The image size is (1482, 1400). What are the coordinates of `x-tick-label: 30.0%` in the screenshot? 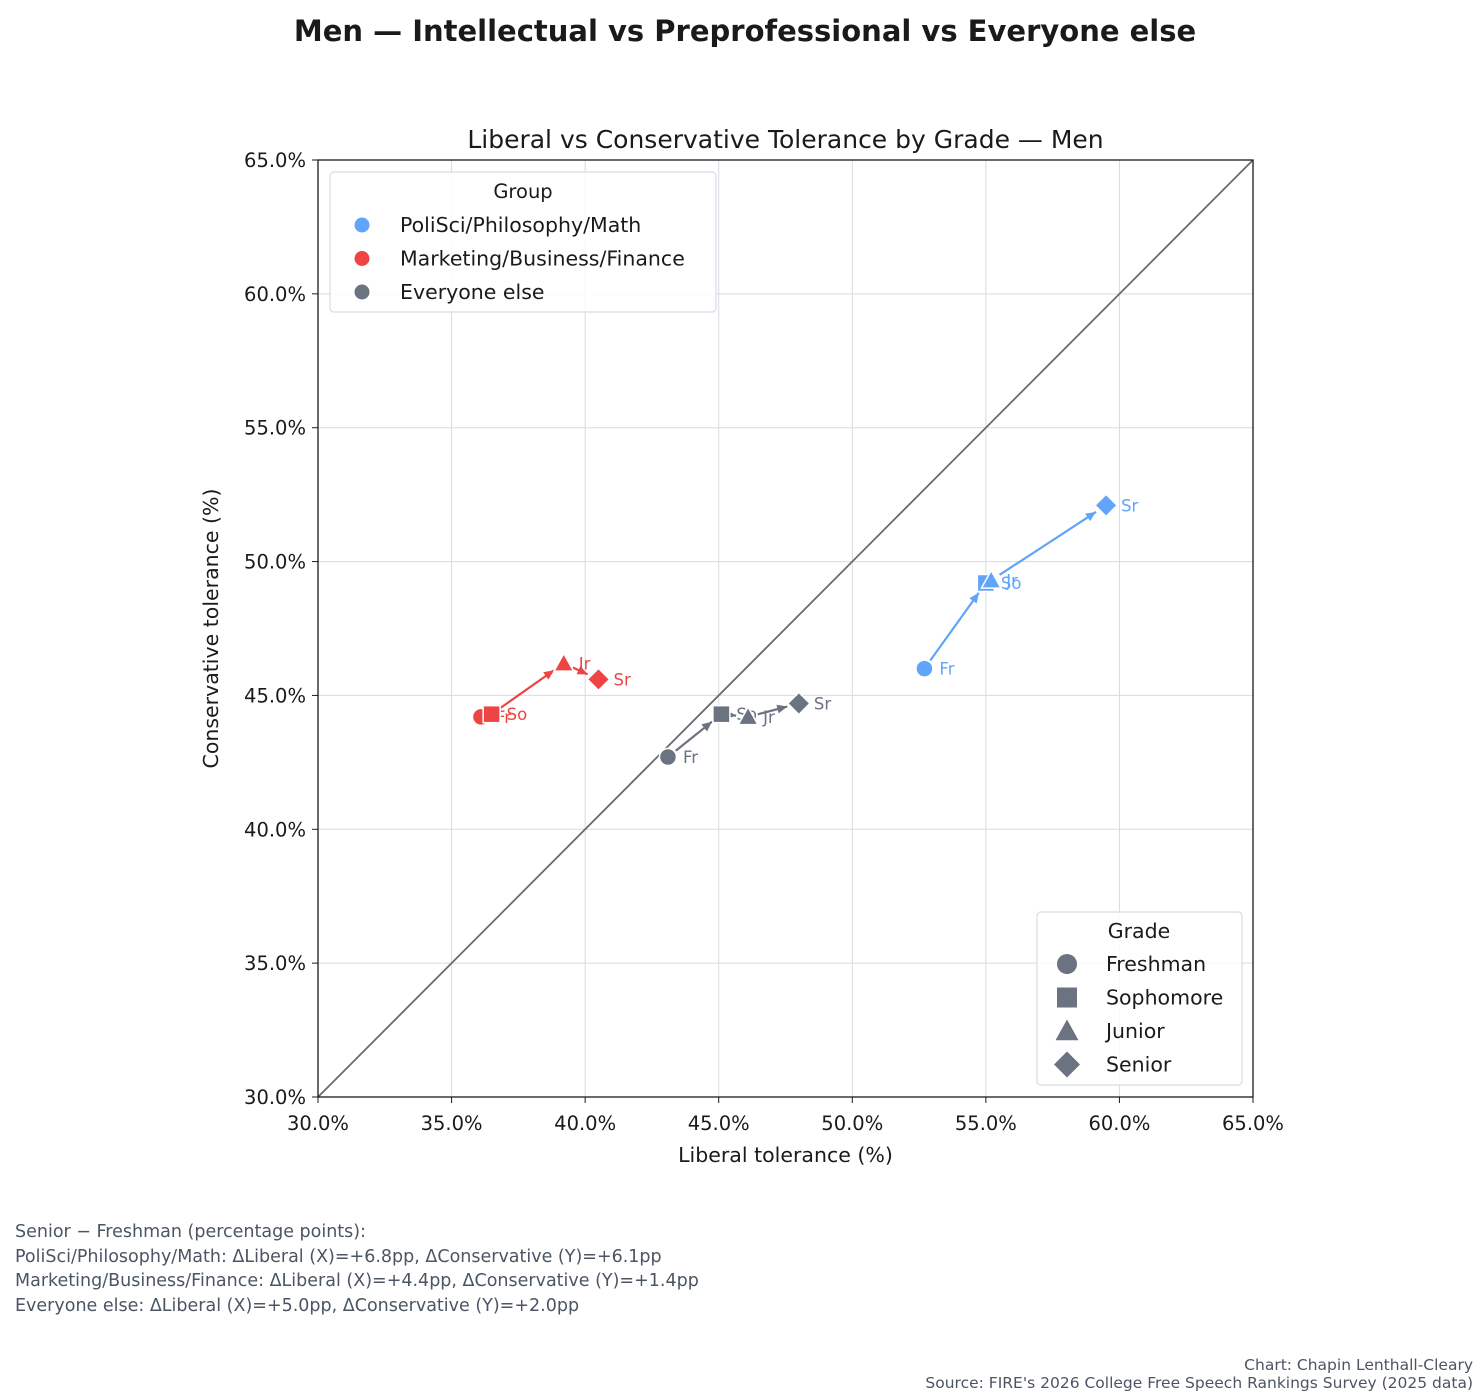 It's located at (318, 1123).